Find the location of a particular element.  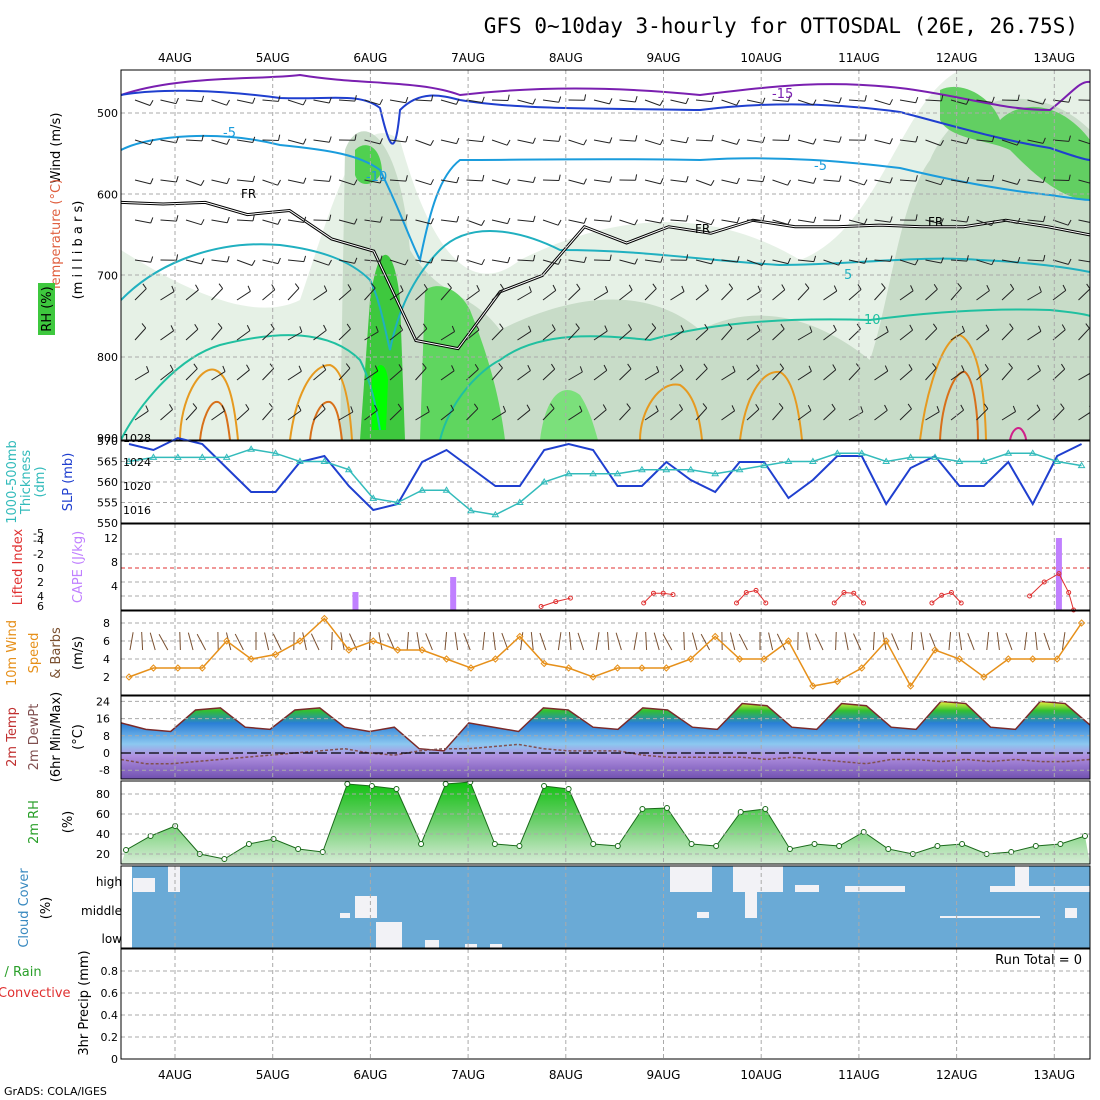

y-tick-label: 4 is located at coordinates (40, 596).